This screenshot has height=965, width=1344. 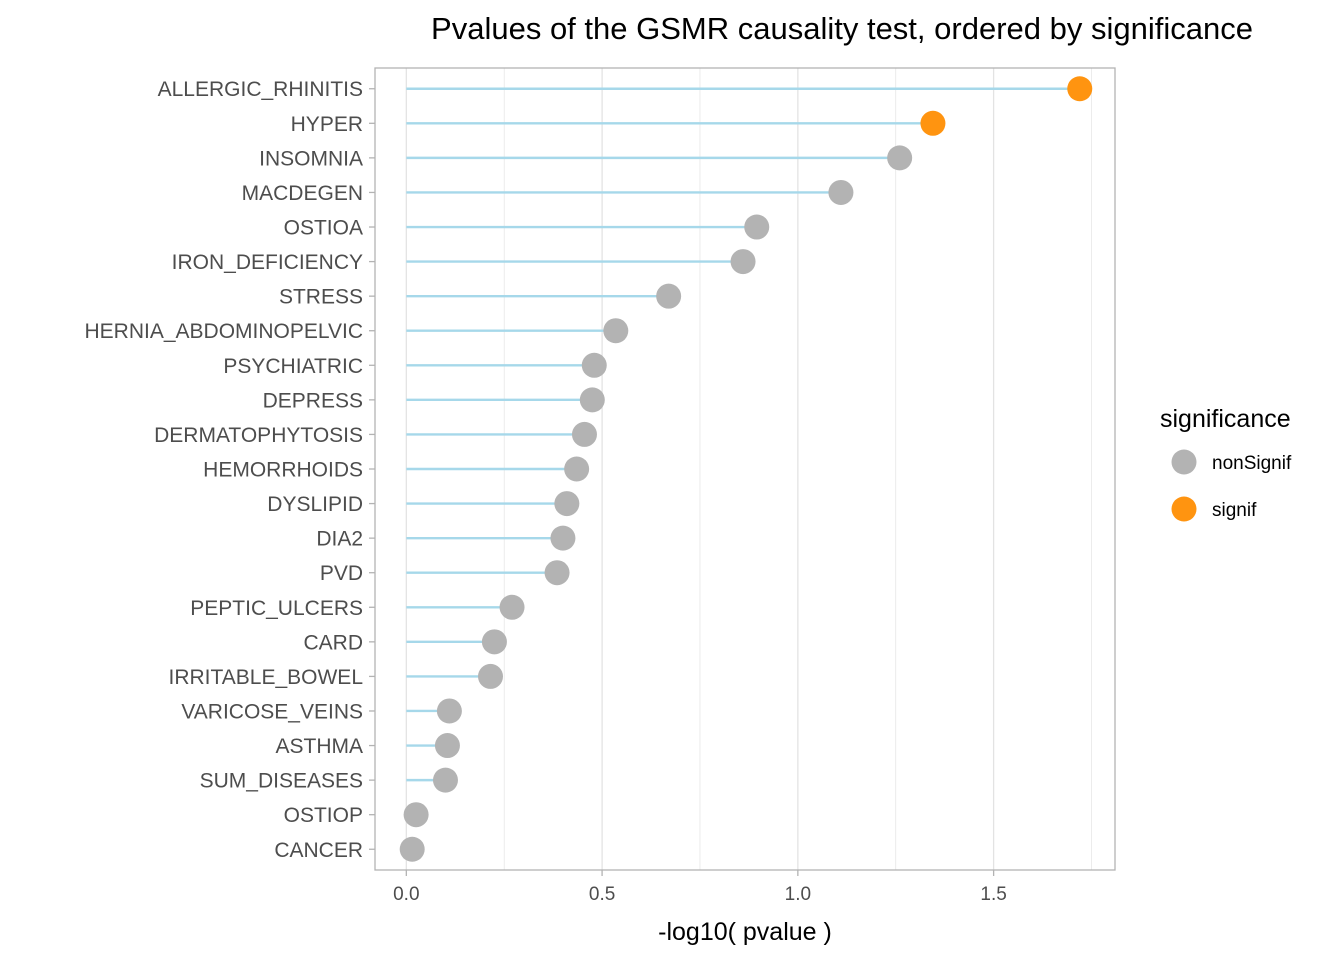 I want to click on x-tick-label: 1.5, so click(x=993, y=894).